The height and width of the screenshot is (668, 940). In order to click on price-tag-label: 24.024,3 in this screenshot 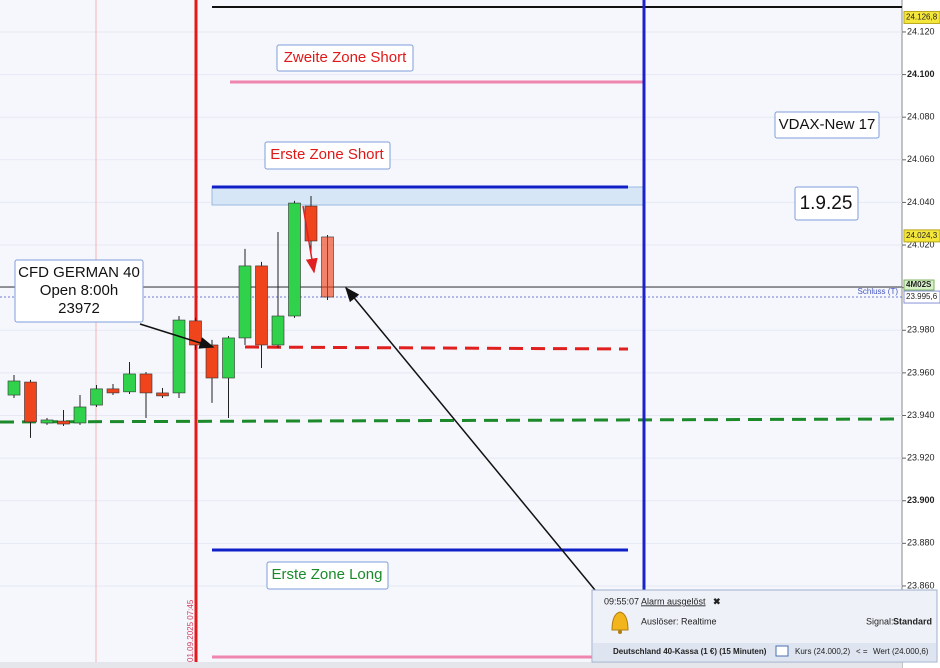, I will do `click(922, 235)`.